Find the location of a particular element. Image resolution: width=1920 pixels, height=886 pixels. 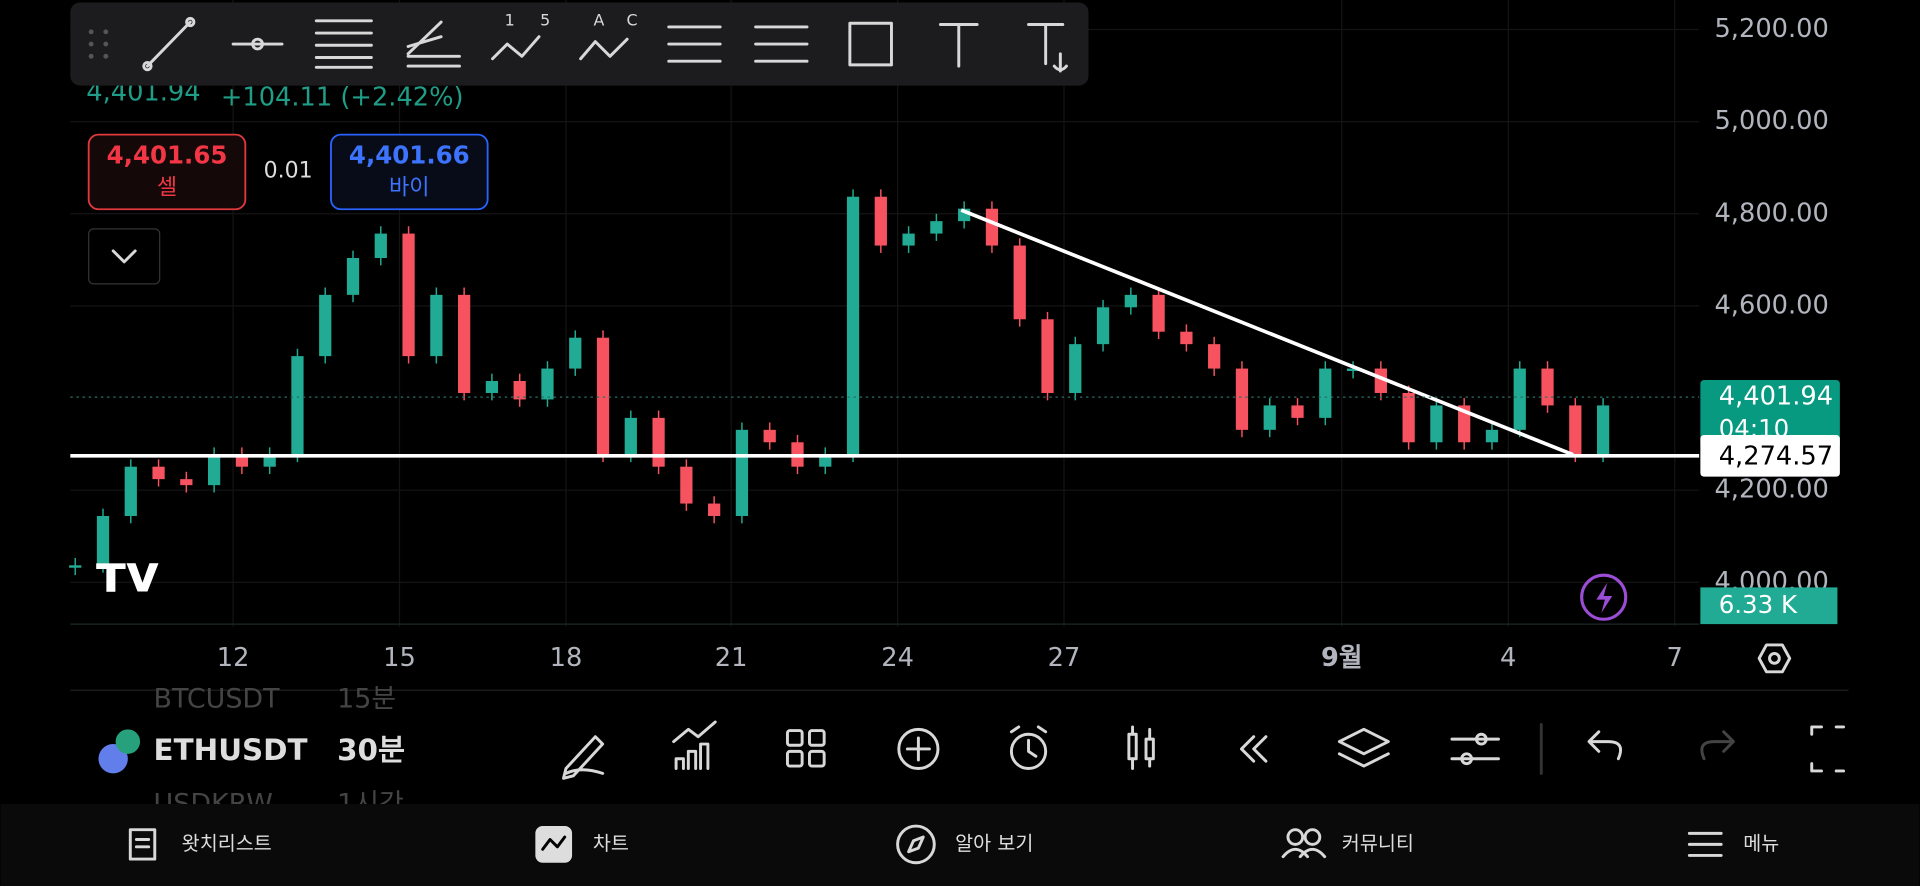

tv-logo: ᴛv is located at coordinates (127, 575).